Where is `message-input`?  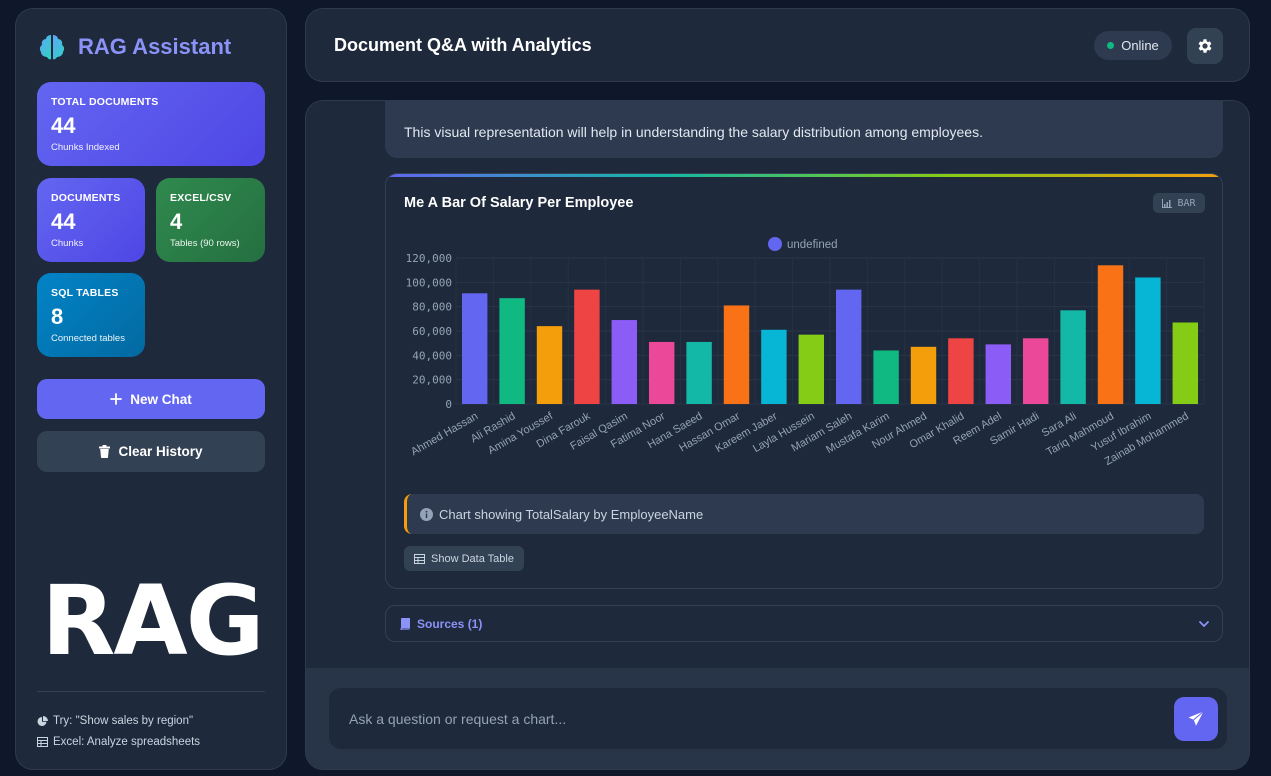 message-input is located at coordinates (744, 718).